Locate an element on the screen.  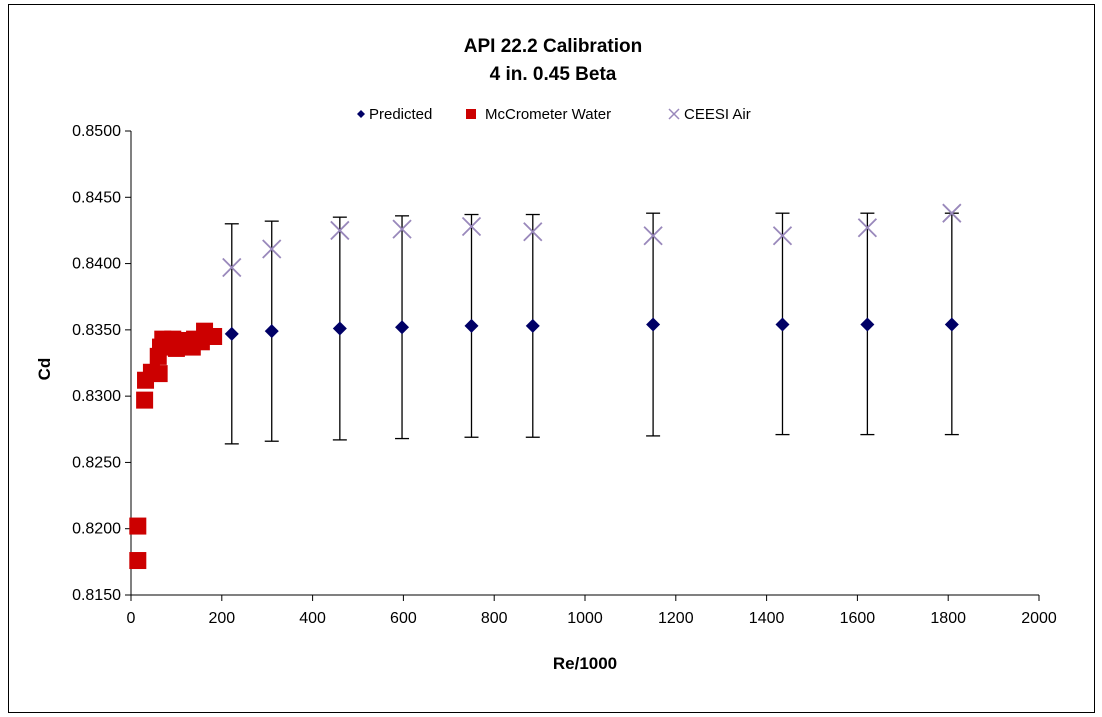
series-mccrometer-water is located at coordinates (176, 446).